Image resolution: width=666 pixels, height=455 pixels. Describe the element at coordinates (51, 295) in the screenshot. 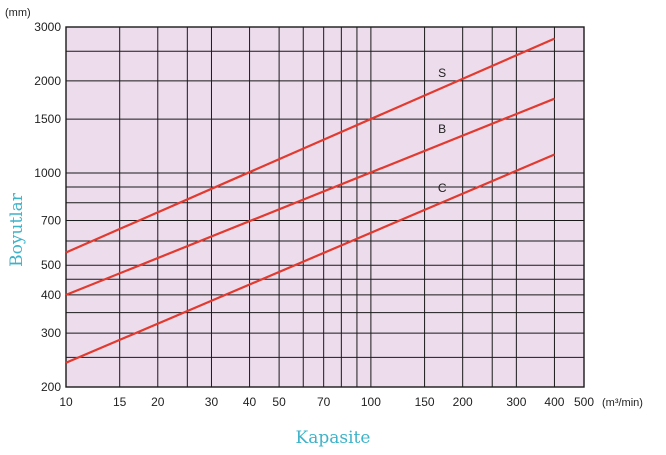

I see `y-tick-label: 400` at that location.